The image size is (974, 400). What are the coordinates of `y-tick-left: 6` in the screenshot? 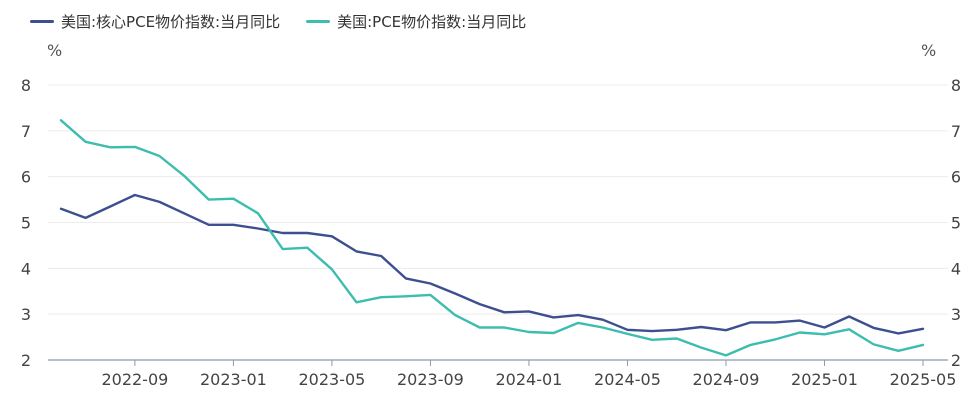 It's located at (26, 177).